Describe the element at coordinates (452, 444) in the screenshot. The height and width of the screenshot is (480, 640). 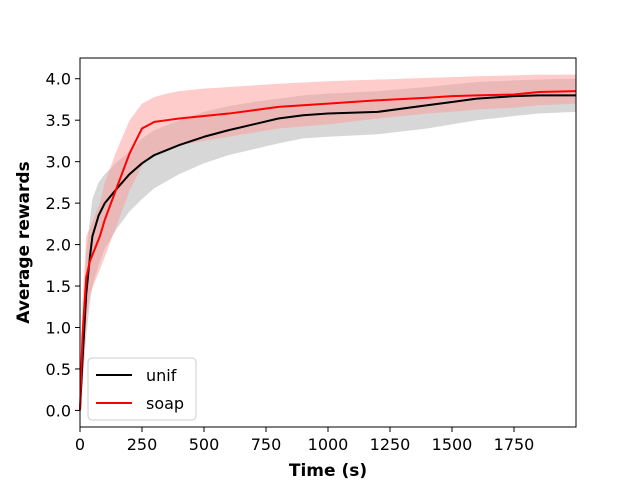
I see `x-tick-label: 1500` at that location.